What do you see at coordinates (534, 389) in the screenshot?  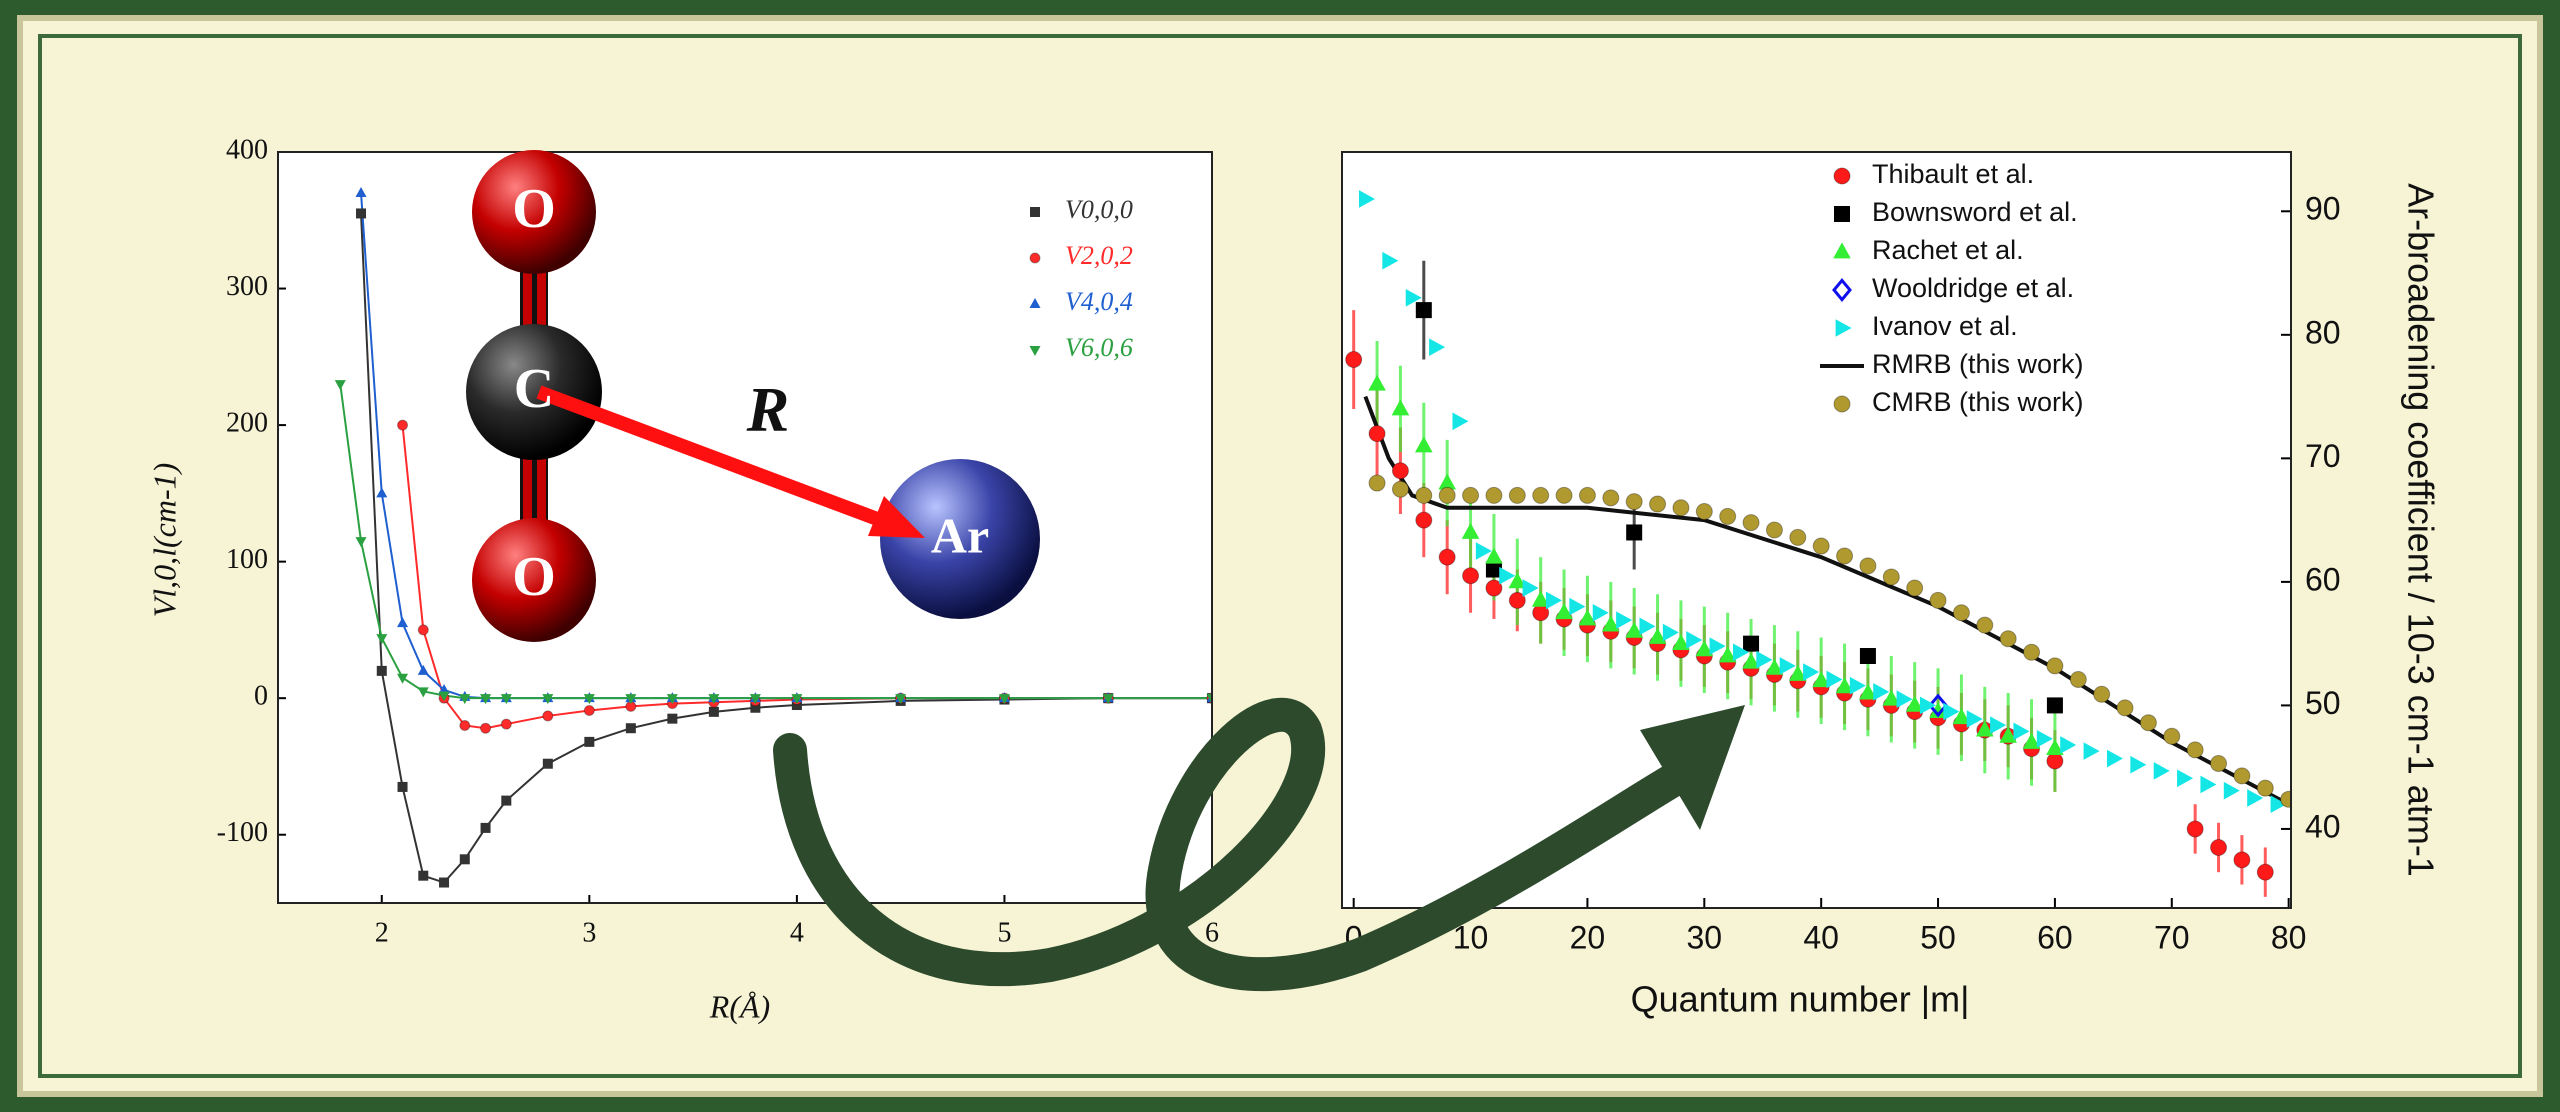 I see `atom-label: C` at bounding box center [534, 389].